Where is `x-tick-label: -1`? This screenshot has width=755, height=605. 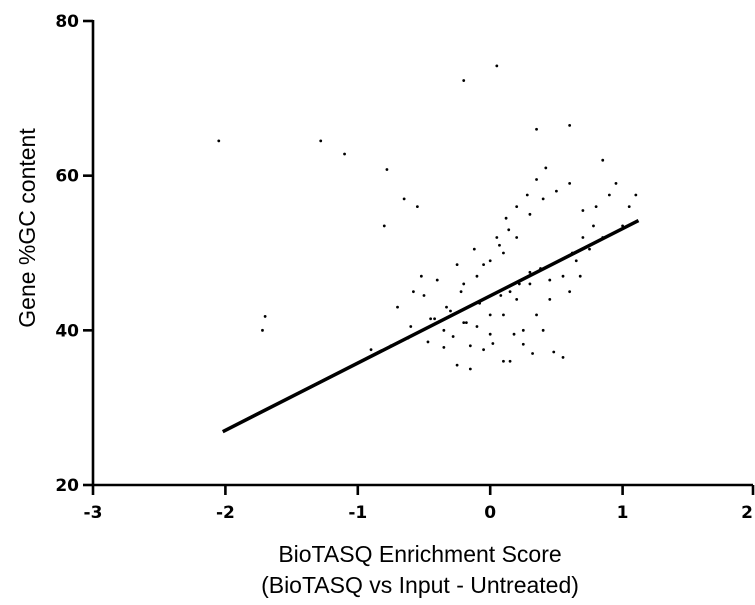
x-tick-label: -1 is located at coordinates (357, 513).